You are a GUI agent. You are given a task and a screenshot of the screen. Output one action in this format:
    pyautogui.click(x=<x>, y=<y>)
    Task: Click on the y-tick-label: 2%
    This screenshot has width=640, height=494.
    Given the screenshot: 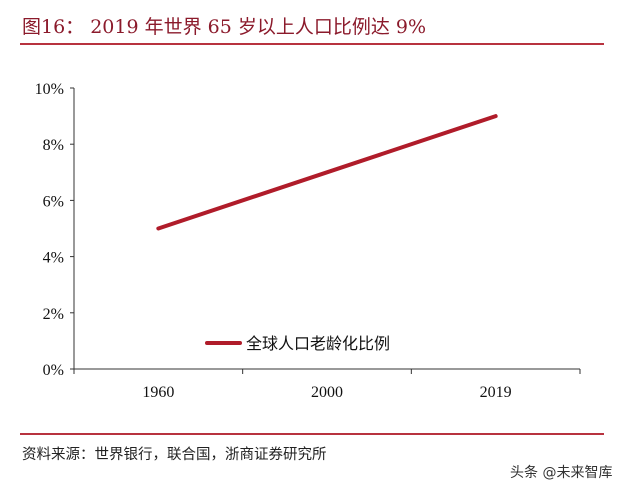 What is the action you would take?
    pyautogui.click(x=53, y=314)
    